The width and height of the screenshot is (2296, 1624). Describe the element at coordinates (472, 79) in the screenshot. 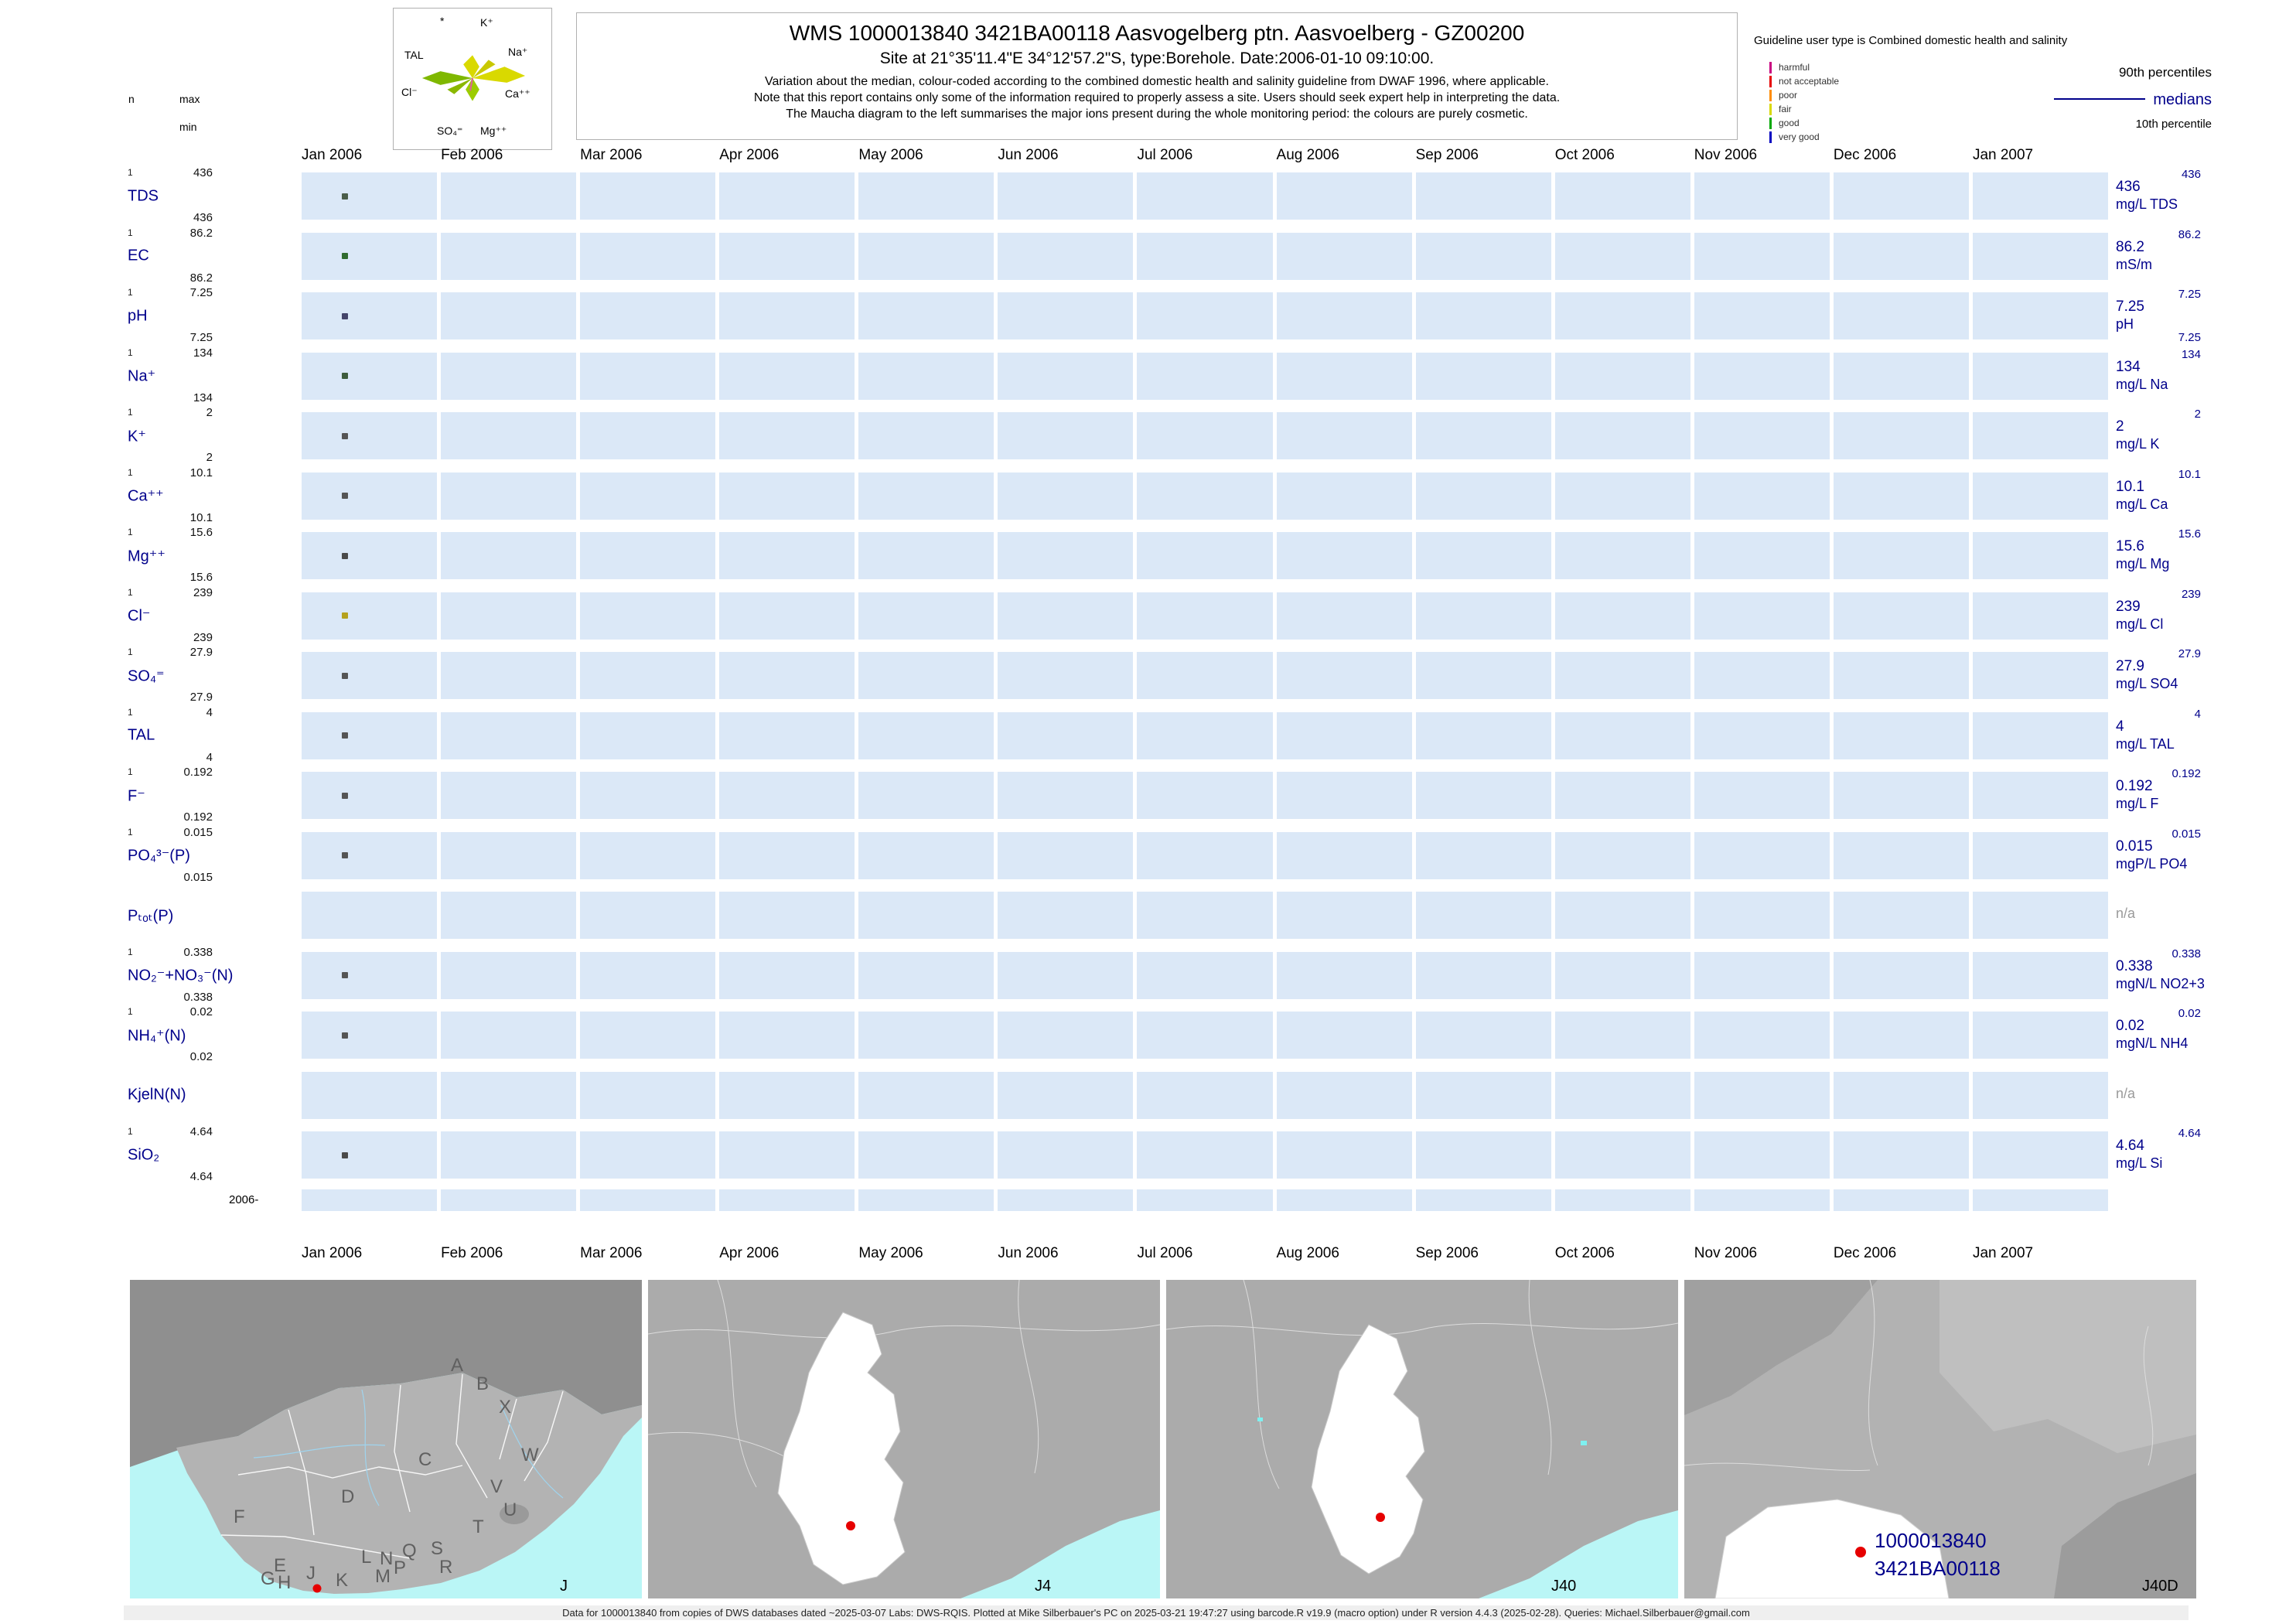

I see `maucha-diagram: * K⁺ TAL Na⁺ Cl⁻ Ca⁺⁺ SO₄⁼ Mg⁺⁺` at that location.